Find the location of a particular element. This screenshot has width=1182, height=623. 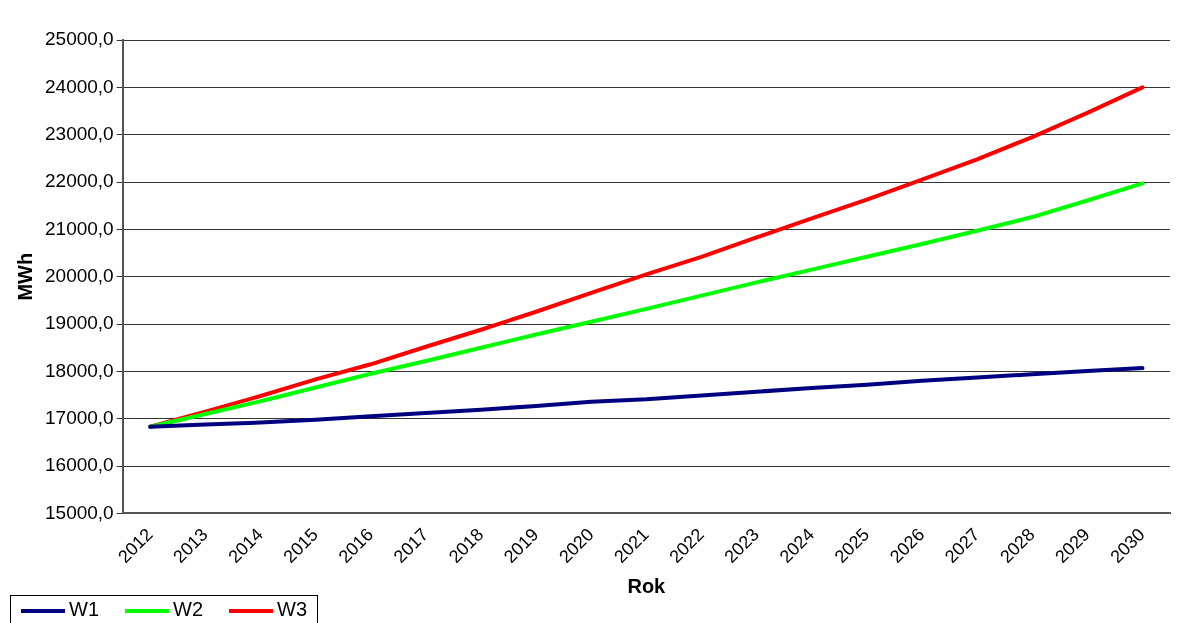

legend-label: W1 is located at coordinates (83, 609).